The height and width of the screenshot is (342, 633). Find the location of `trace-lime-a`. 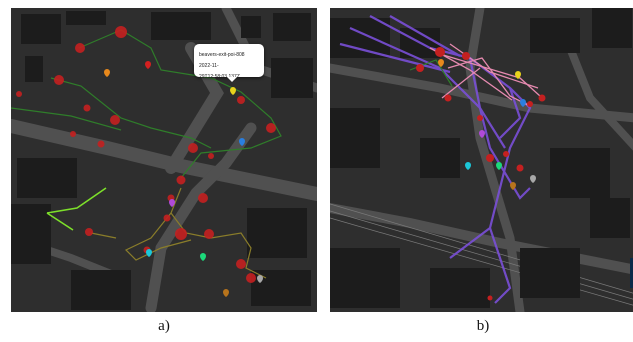

trace-lime-a is located at coordinates (76, 209).